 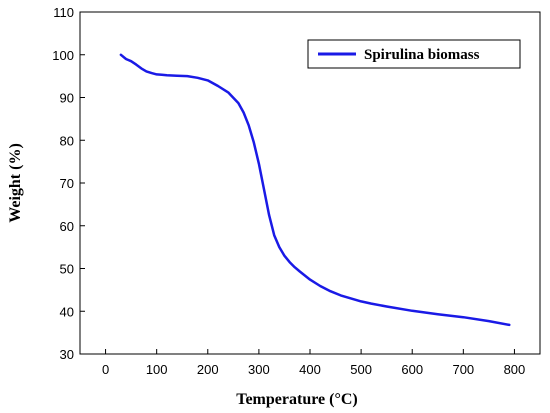 What do you see at coordinates (412, 369) in the screenshot?
I see `x-tick-label: 600` at bounding box center [412, 369].